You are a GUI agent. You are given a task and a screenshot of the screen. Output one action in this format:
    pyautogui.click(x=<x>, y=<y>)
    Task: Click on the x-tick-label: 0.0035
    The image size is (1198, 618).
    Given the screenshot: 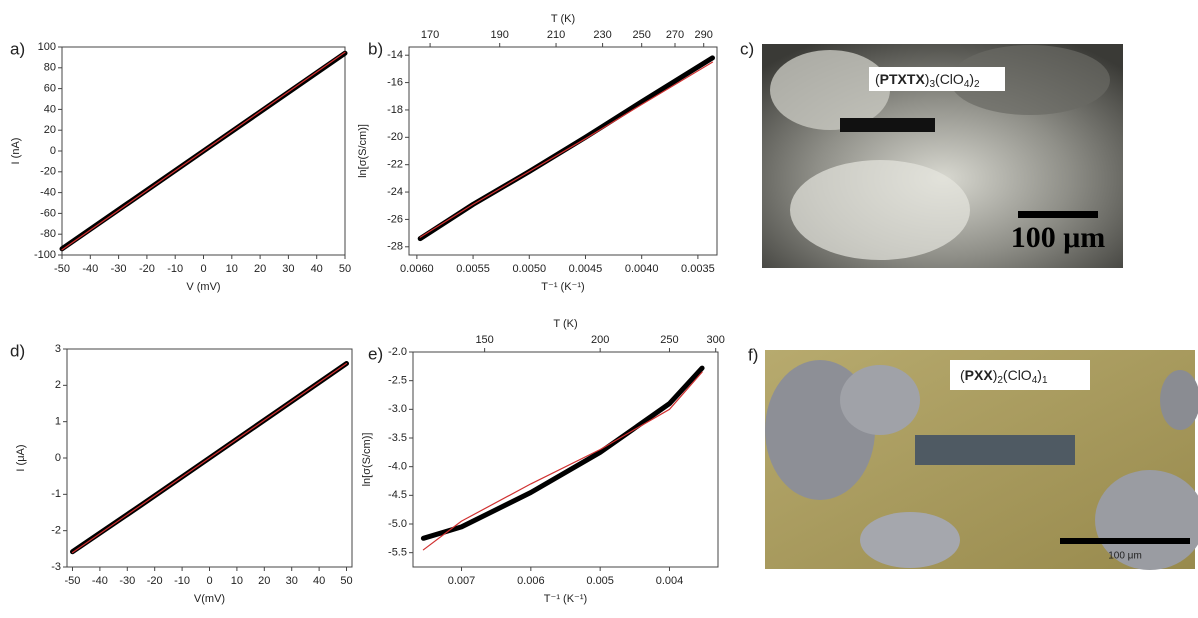 What is the action you would take?
    pyautogui.click(x=698, y=269)
    